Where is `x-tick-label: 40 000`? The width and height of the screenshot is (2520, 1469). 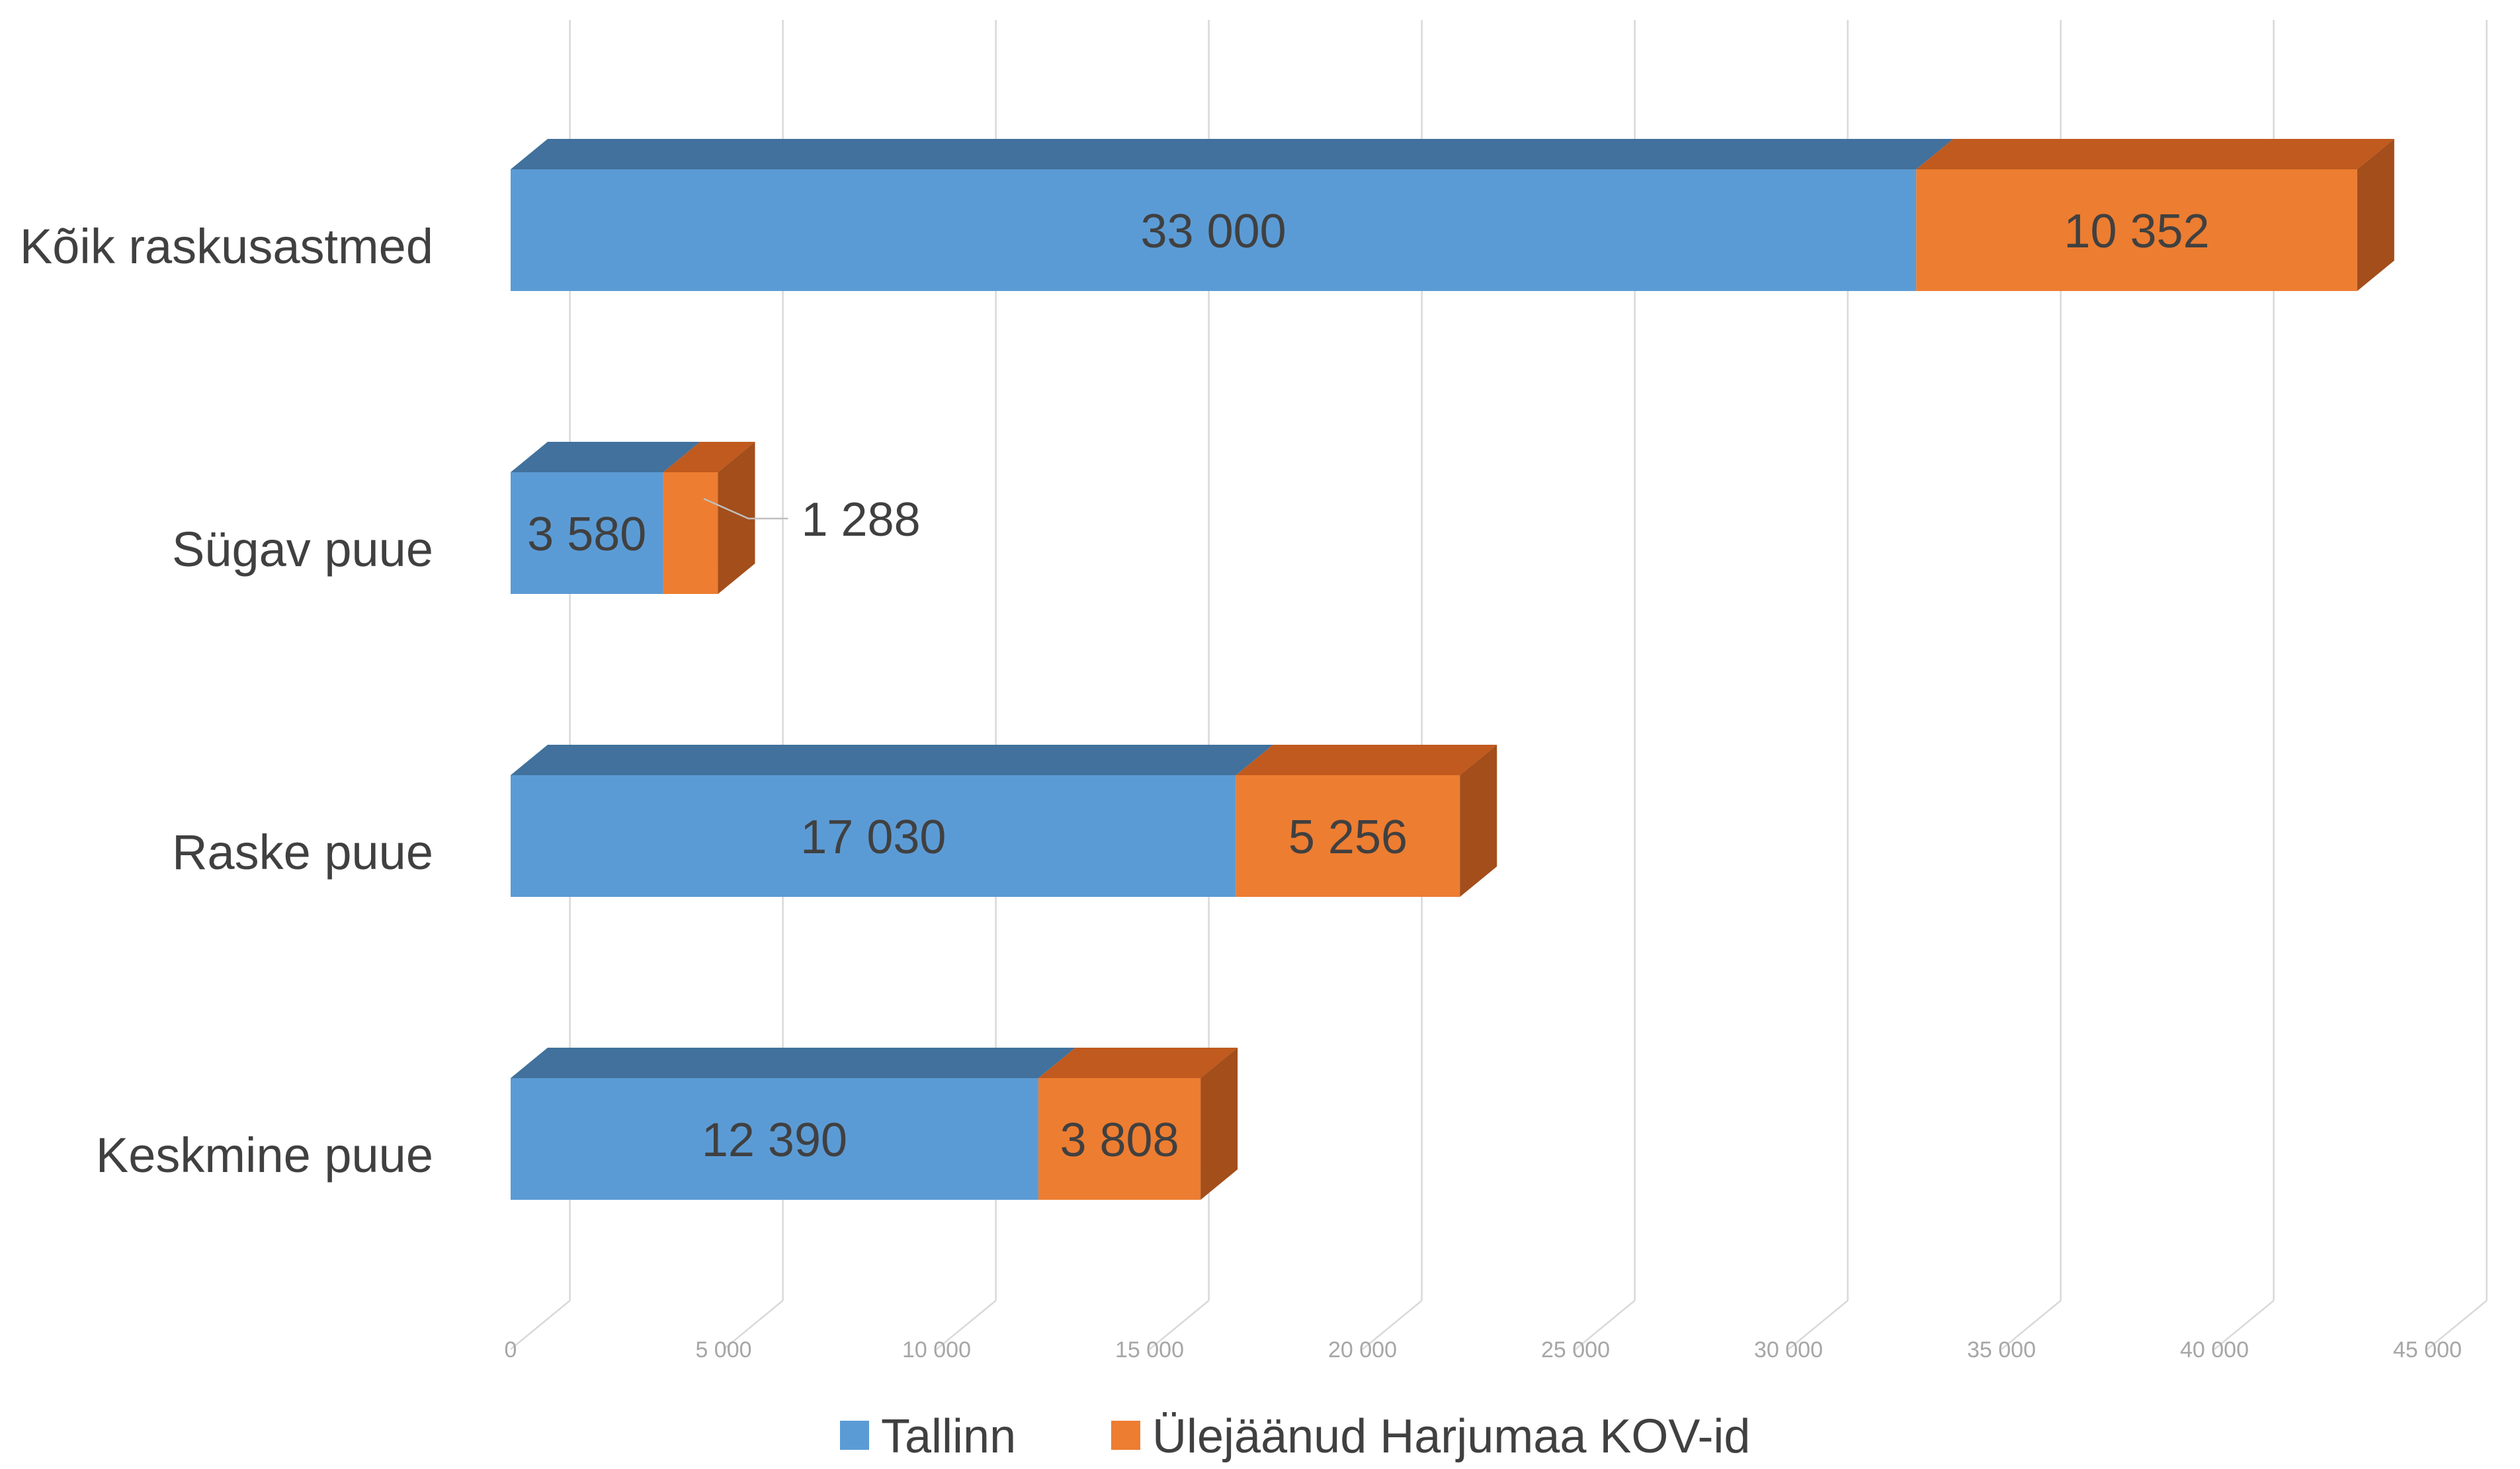
x-tick-label: 40 000 is located at coordinates (2214, 1350).